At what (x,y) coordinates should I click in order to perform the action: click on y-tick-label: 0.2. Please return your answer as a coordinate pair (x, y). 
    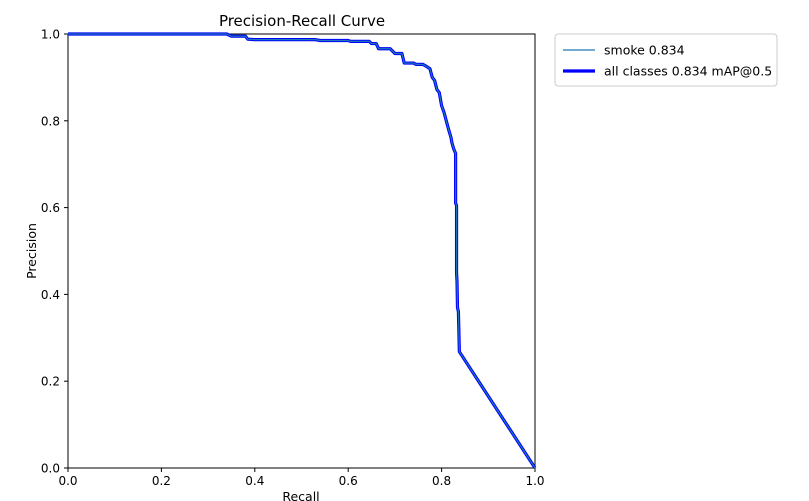
    Looking at the image, I should click on (50, 382).